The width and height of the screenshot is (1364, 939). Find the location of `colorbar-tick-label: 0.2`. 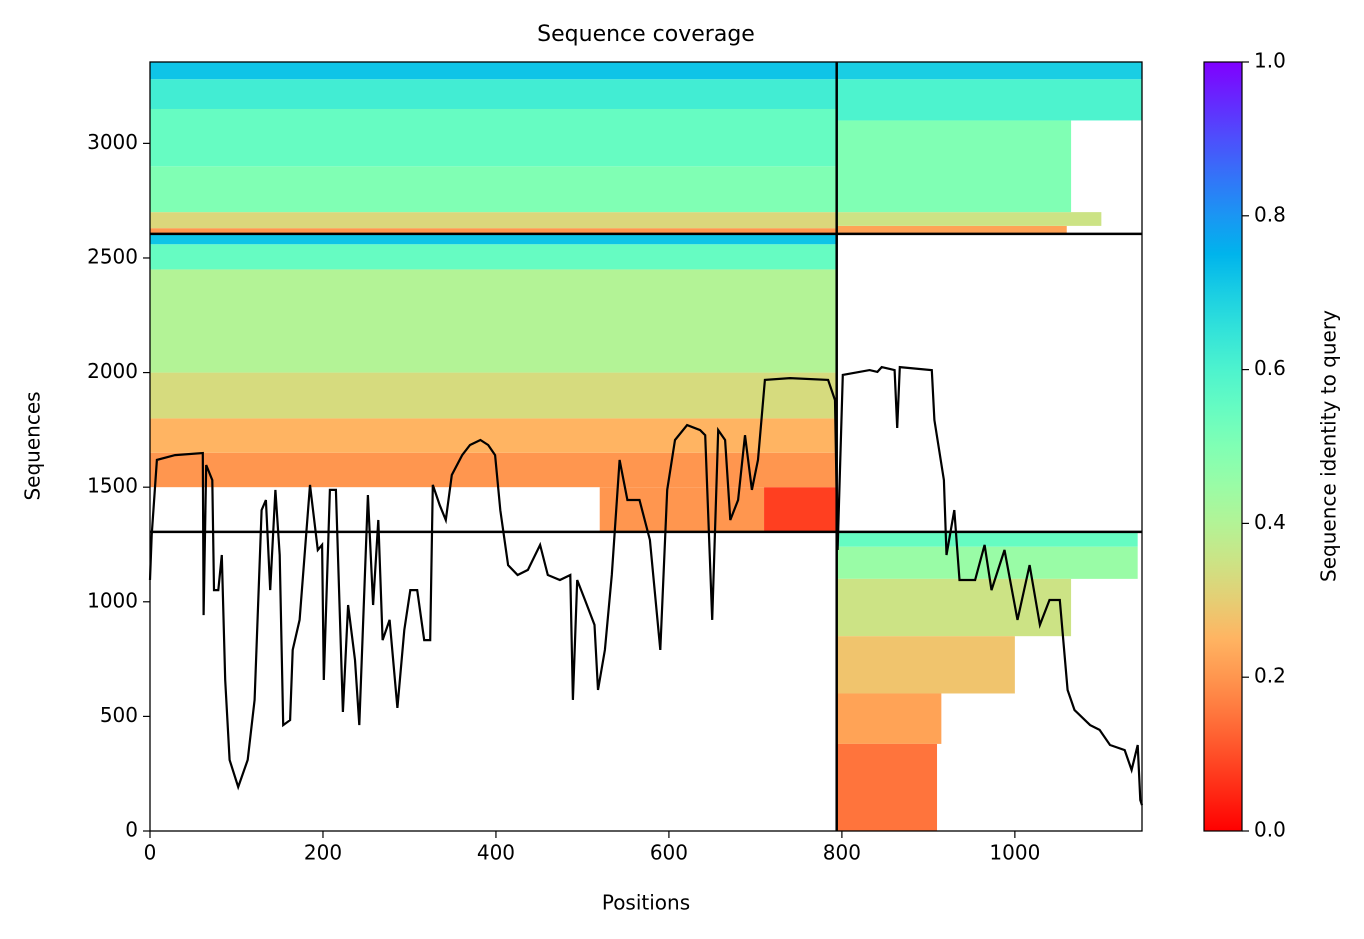

colorbar-tick-label: 0.2 is located at coordinates (1270, 676).